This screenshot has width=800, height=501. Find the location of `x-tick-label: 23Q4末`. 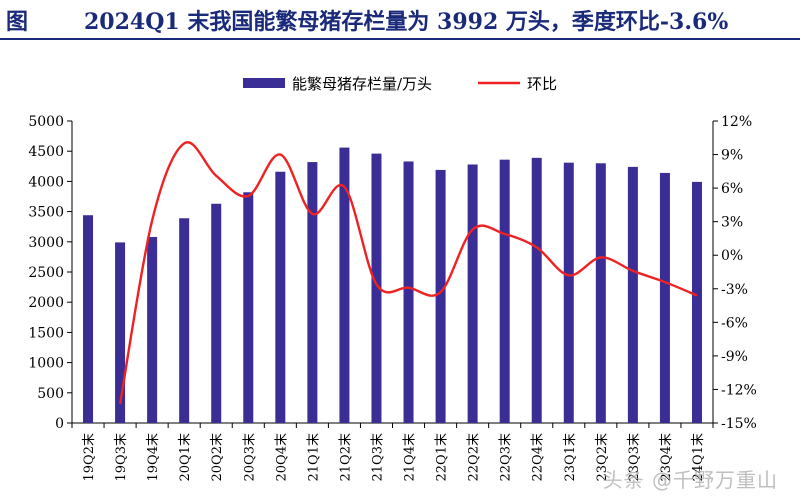

x-tick-label: 23Q4末 is located at coordinates (666, 457).